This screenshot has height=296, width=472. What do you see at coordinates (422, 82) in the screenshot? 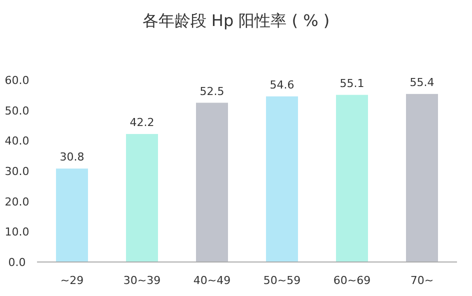
I see `data-label: 55.4` at bounding box center [422, 82].